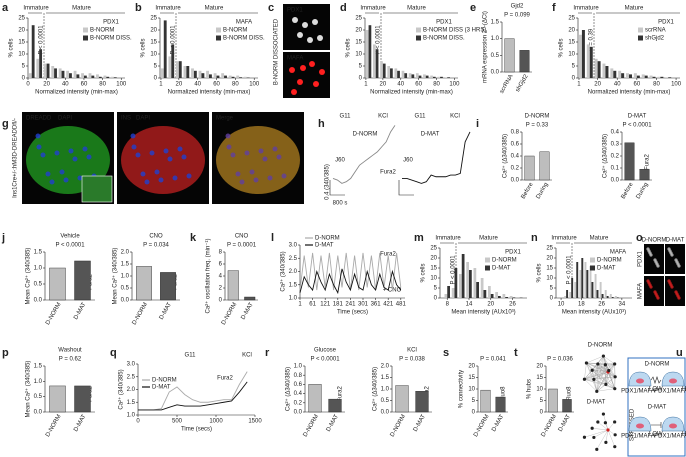  I want to click on y-tick-label: 1.0, so click(38, 382).